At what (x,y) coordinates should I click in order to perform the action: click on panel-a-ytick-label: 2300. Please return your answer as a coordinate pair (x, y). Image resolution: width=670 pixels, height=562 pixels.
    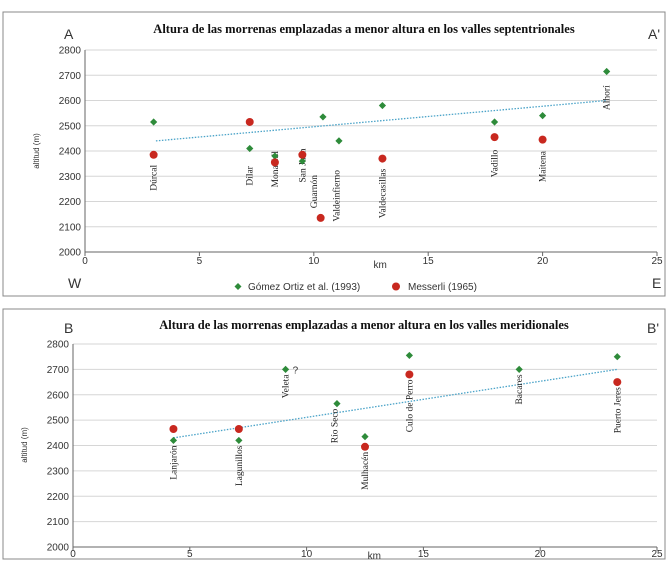
    Looking at the image, I should click on (70, 177).